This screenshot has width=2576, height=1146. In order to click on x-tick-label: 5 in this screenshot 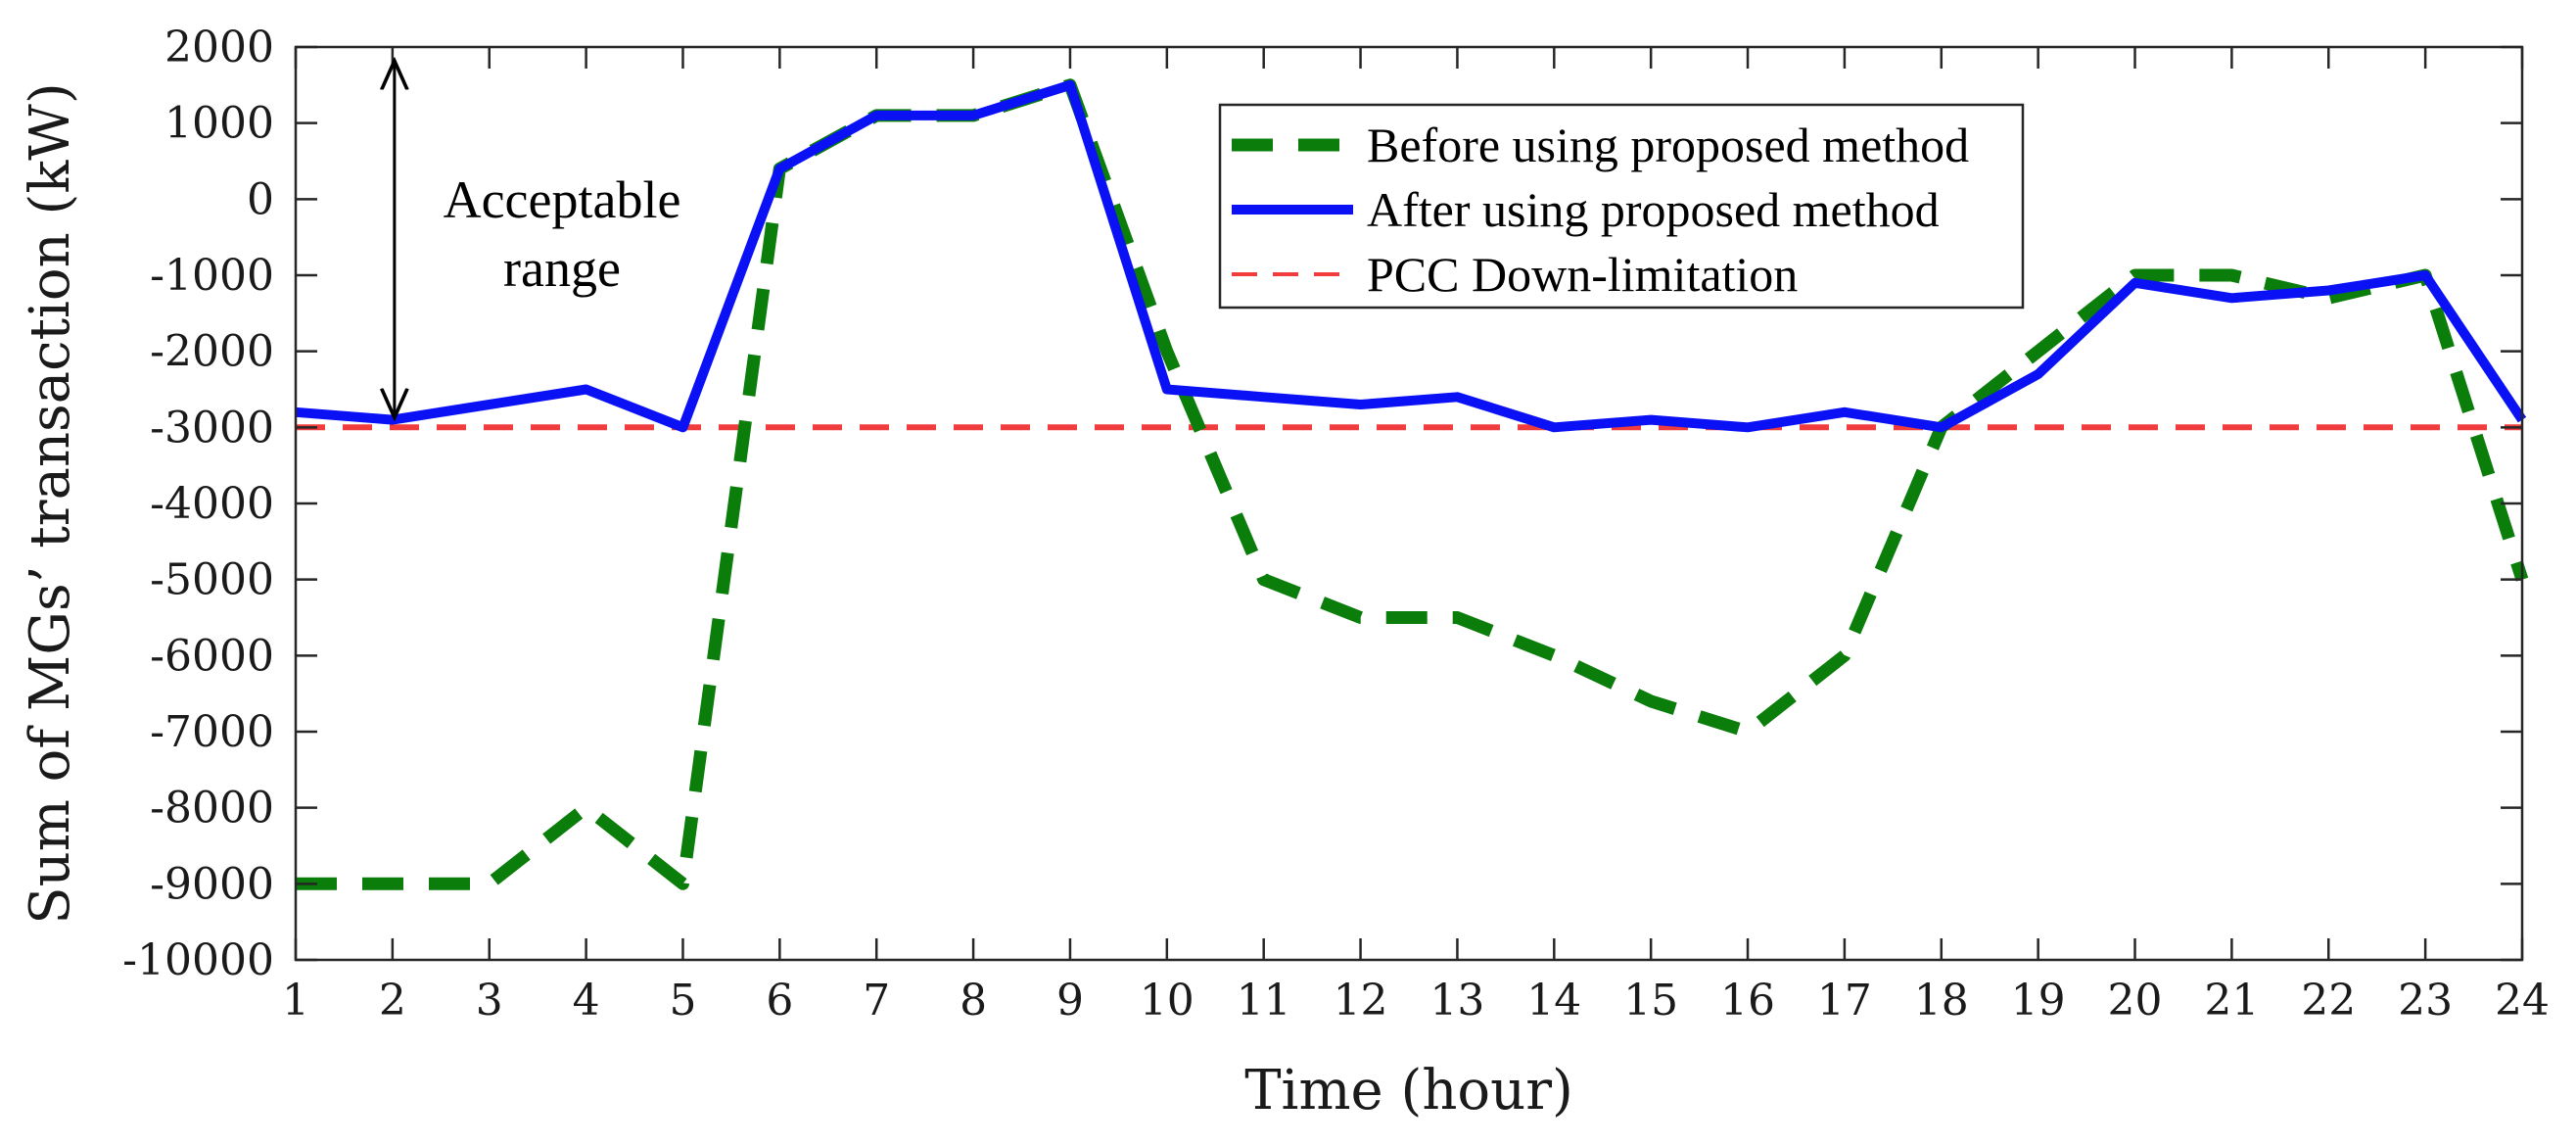, I will do `click(683, 1001)`.